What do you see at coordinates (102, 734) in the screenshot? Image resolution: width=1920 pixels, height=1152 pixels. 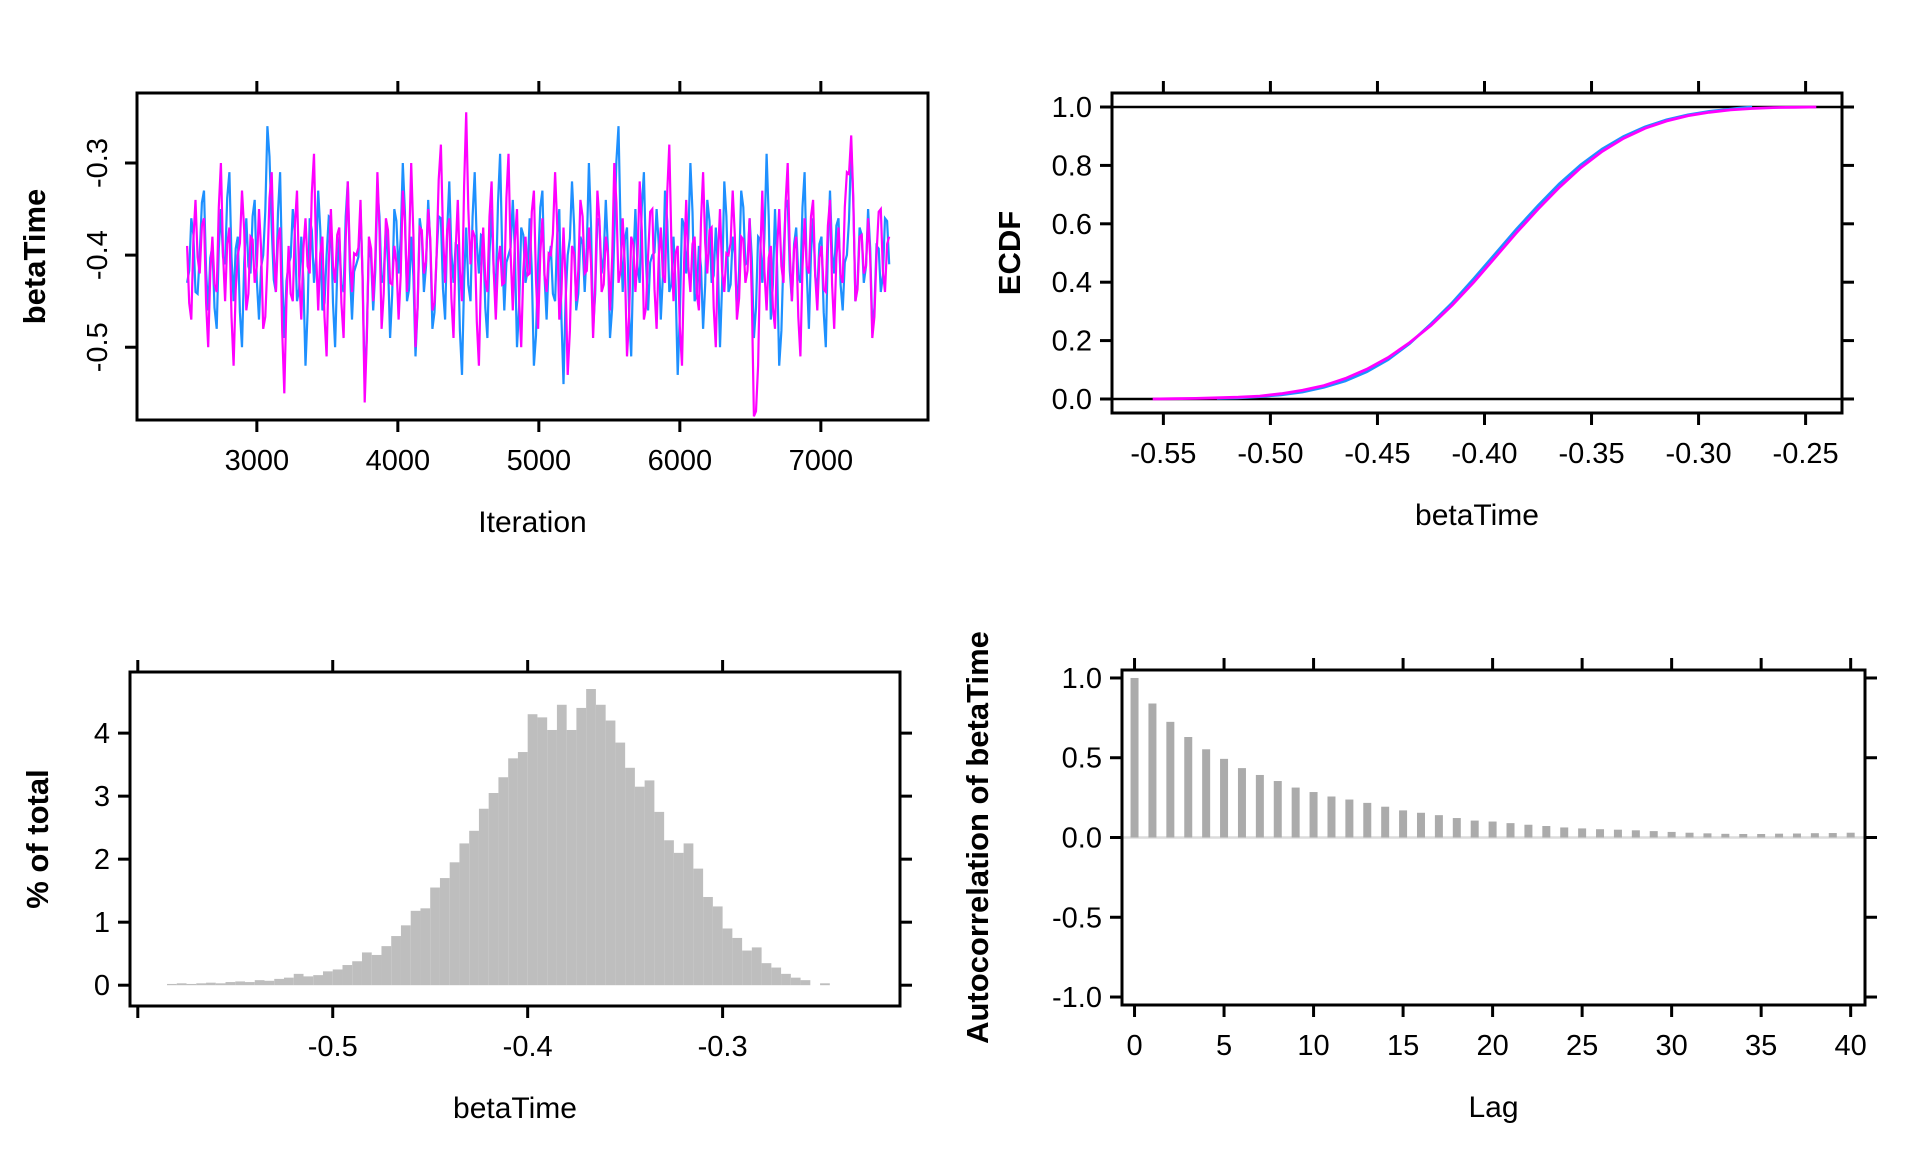 I see `y-tick-label: 4` at bounding box center [102, 734].